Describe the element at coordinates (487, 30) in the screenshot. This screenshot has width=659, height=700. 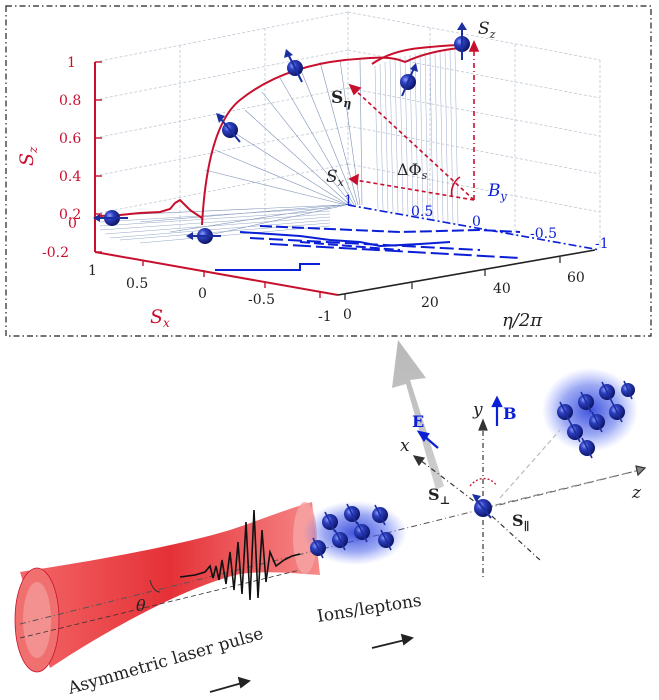
I see `s-z-vector-label: Sz` at that location.